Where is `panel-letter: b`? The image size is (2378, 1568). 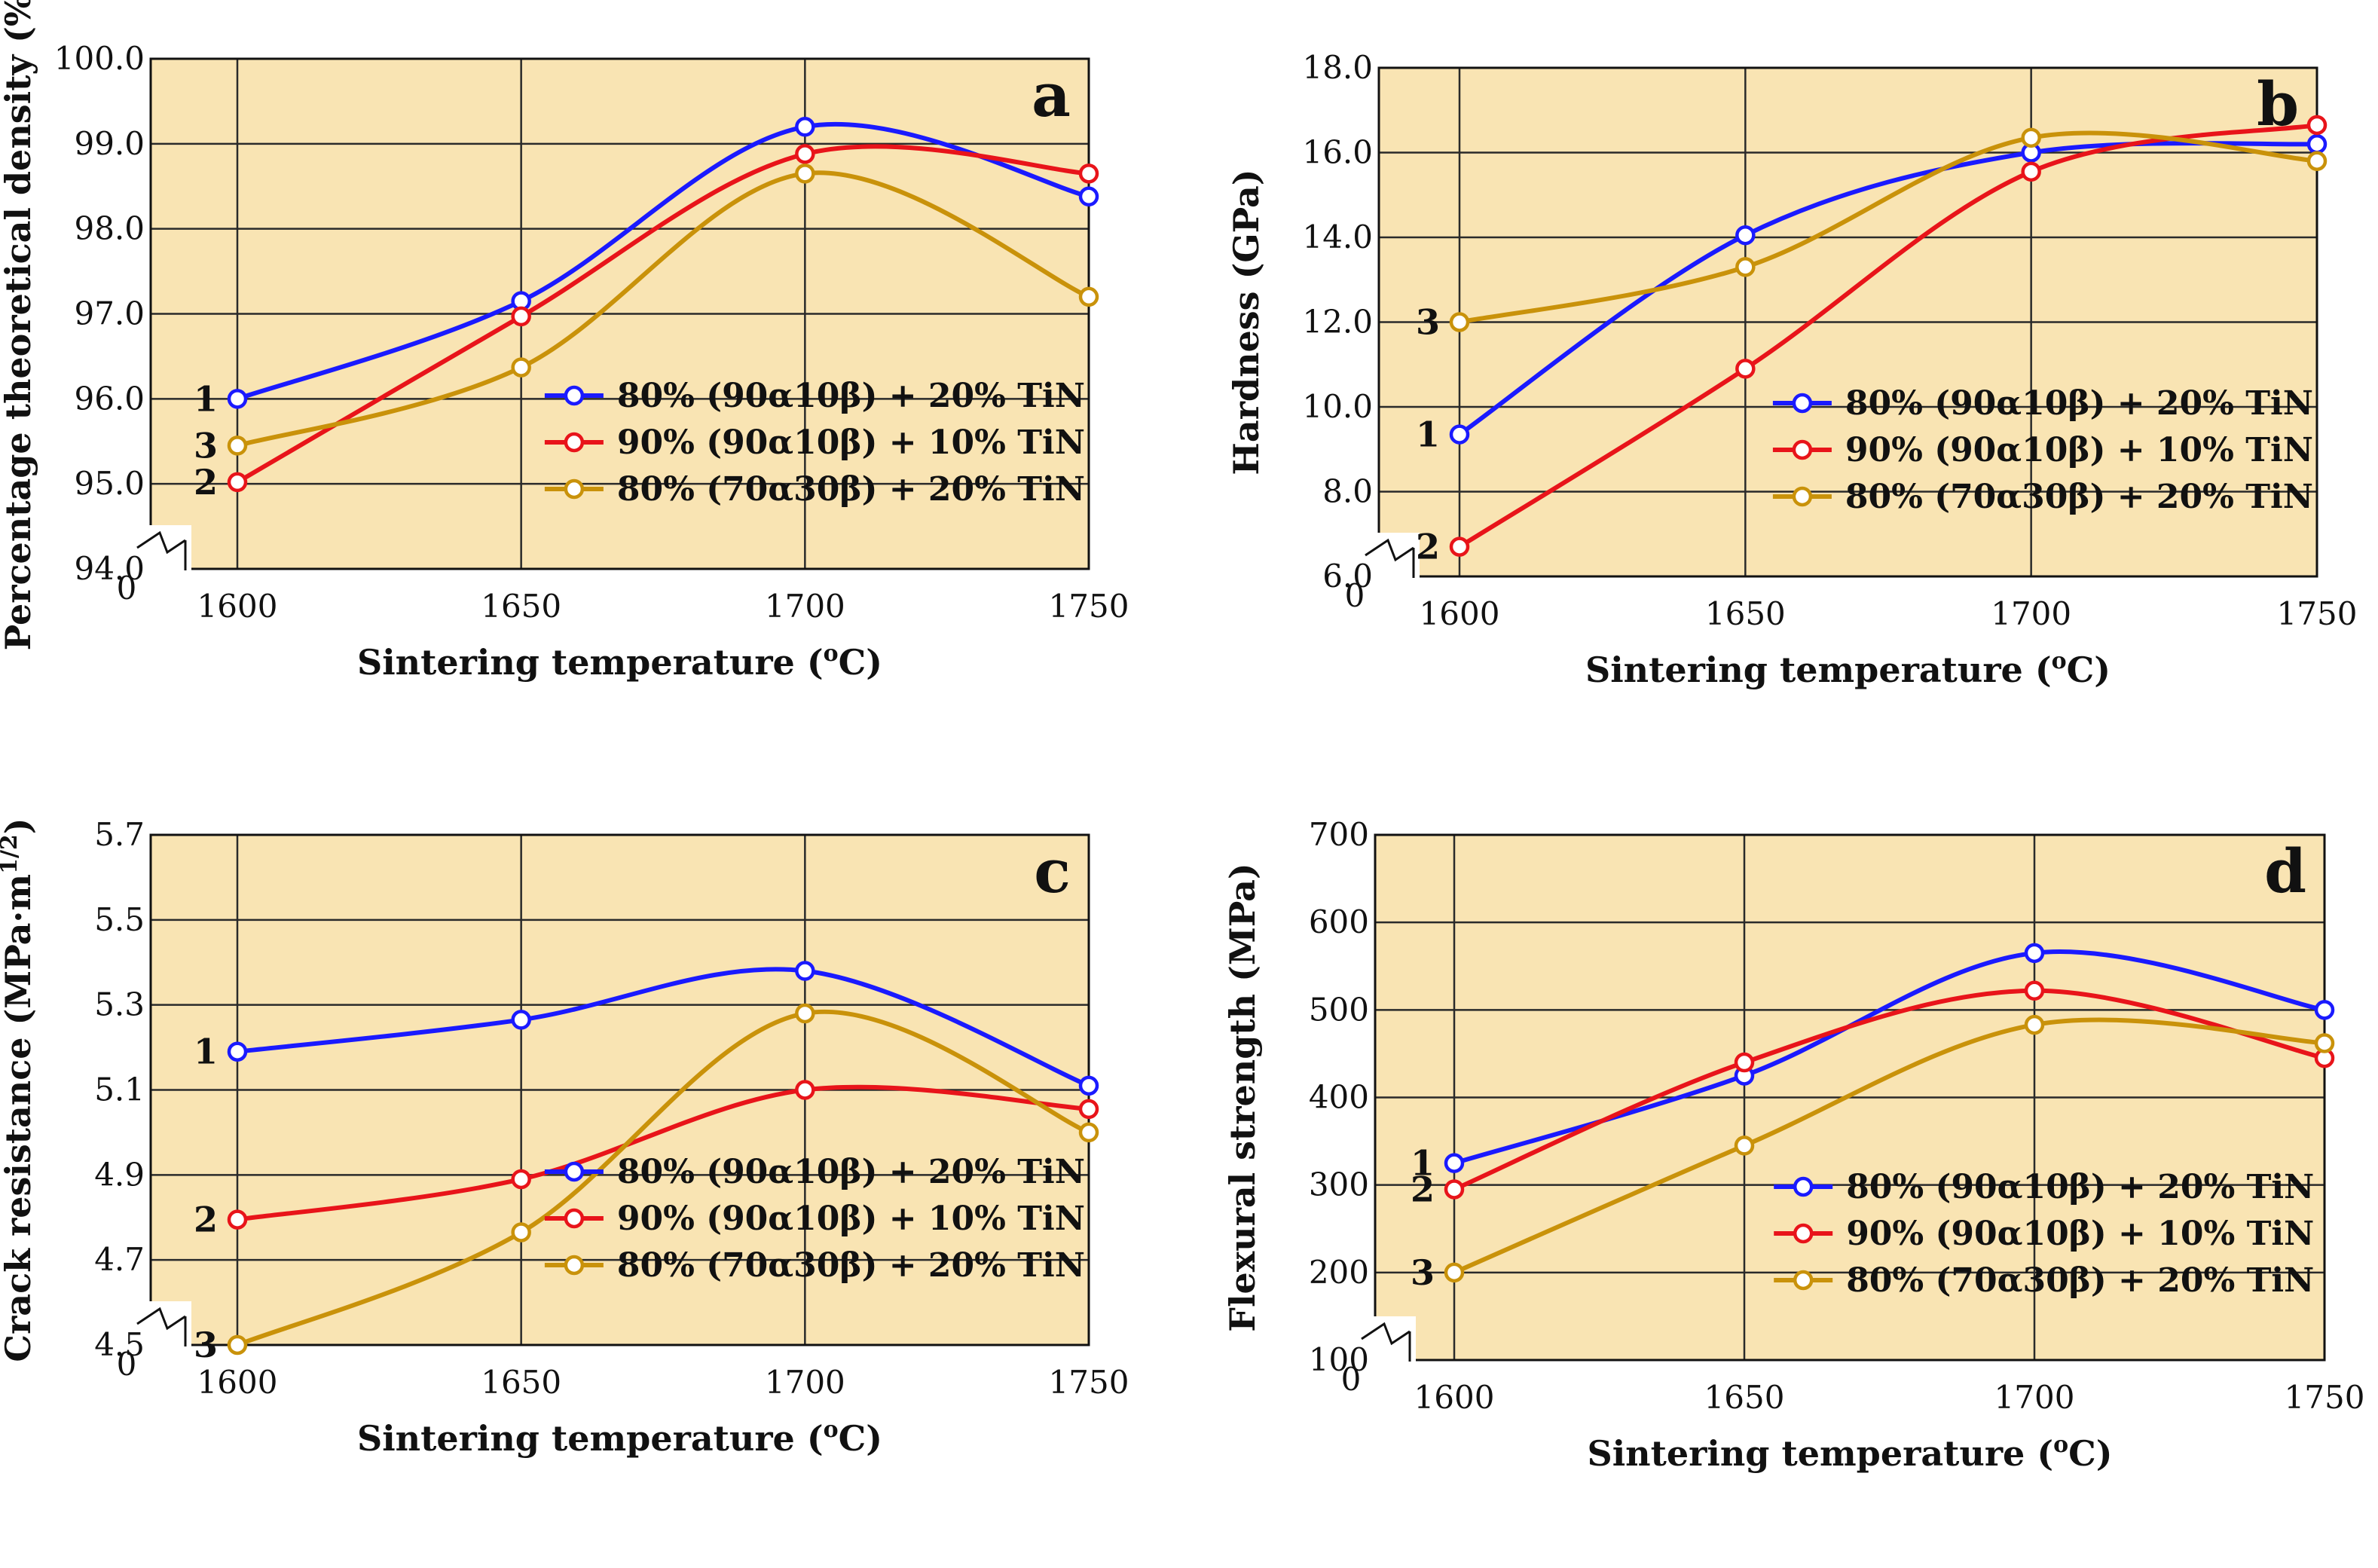
panel-letter: b is located at coordinates (2278, 104).